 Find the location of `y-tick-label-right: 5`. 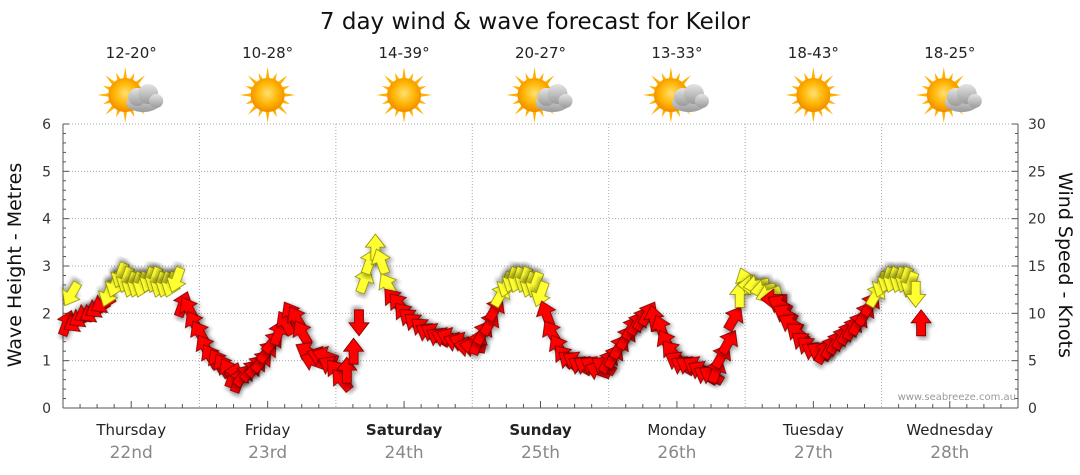

y-tick-label-right: 5 is located at coordinates (1032, 362).